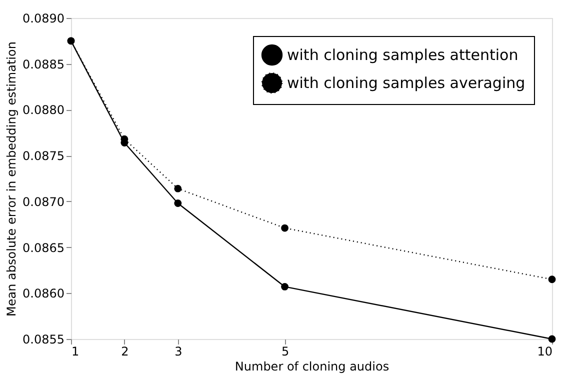 The width and height of the screenshot is (568, 377). Describe the element at coordinates (76, 351) in the screenshot. I see `x-tick-label: 1` at that location.